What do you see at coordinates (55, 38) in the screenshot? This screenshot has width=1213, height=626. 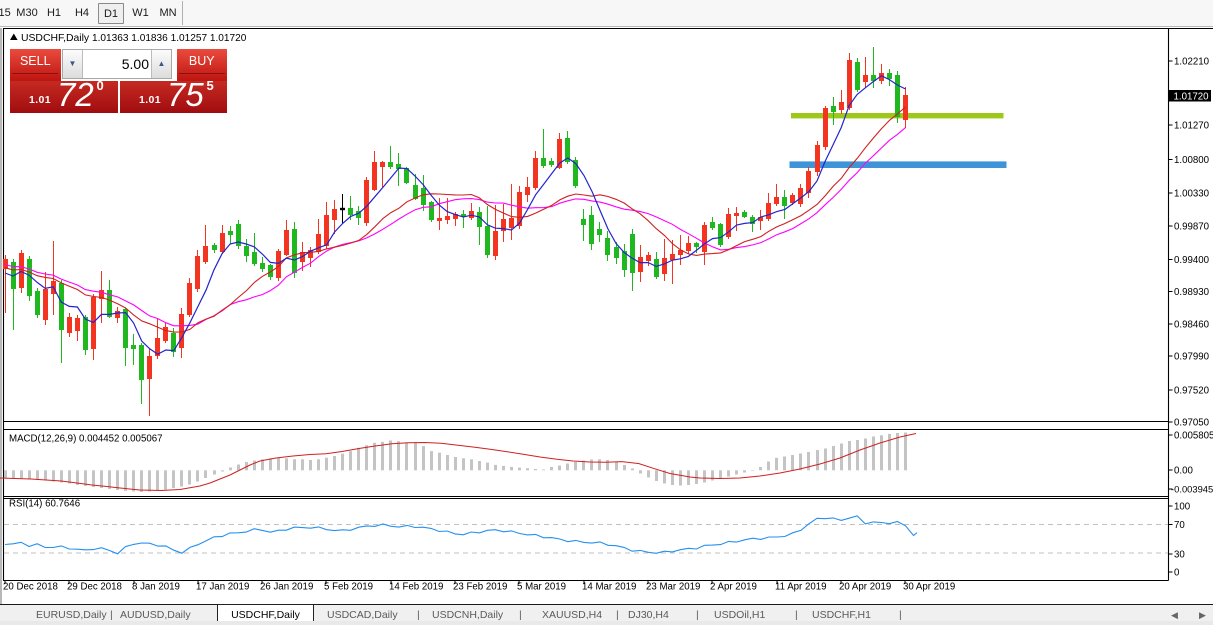 I see `svg-text: USDCHF,Daily` at bounding box center [55, 38].